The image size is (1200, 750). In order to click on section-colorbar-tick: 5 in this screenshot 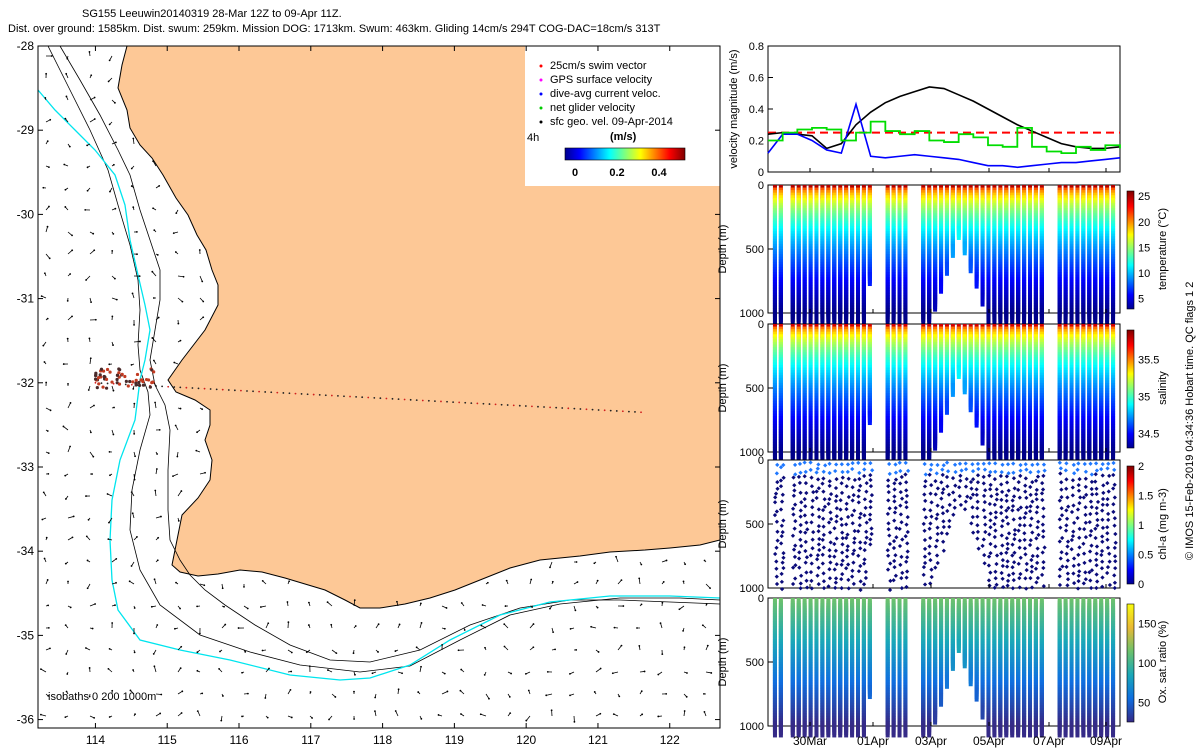, I will do `click(1141, 300)`.